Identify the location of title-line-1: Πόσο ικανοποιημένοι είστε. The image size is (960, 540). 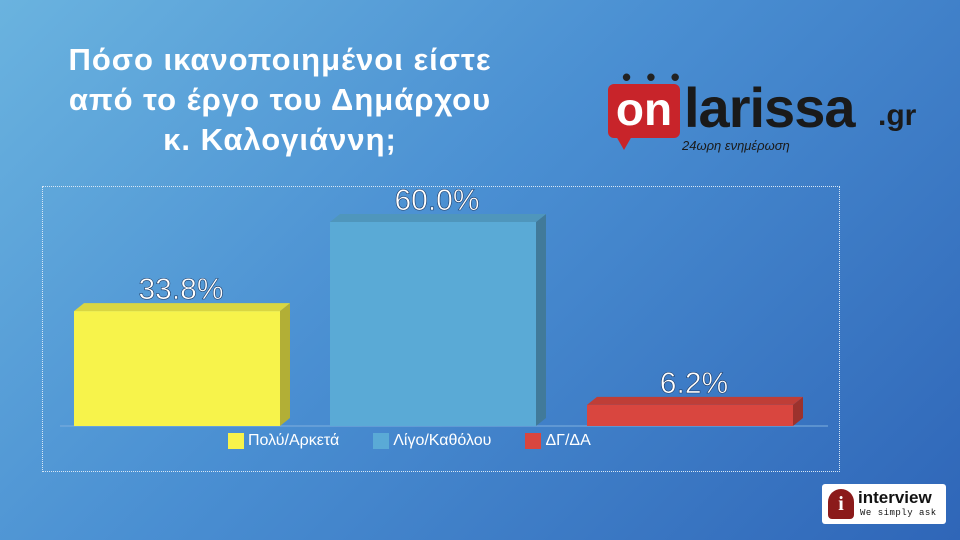
(280, 59).